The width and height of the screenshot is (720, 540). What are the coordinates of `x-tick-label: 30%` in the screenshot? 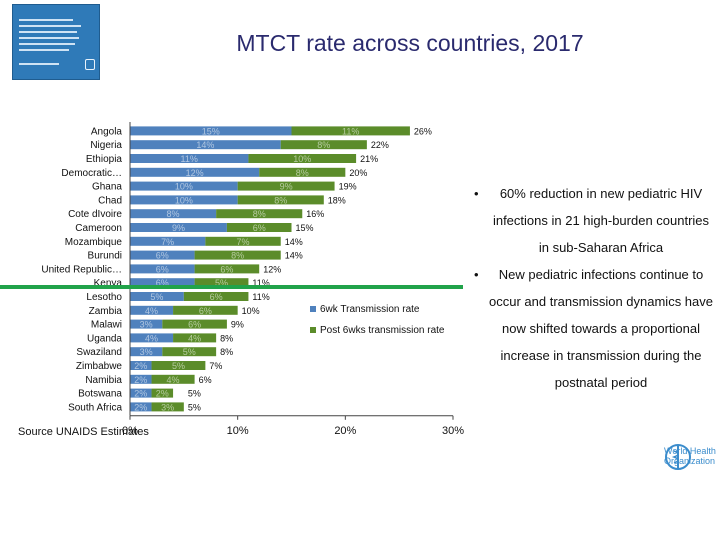 It's located at (453, 431).